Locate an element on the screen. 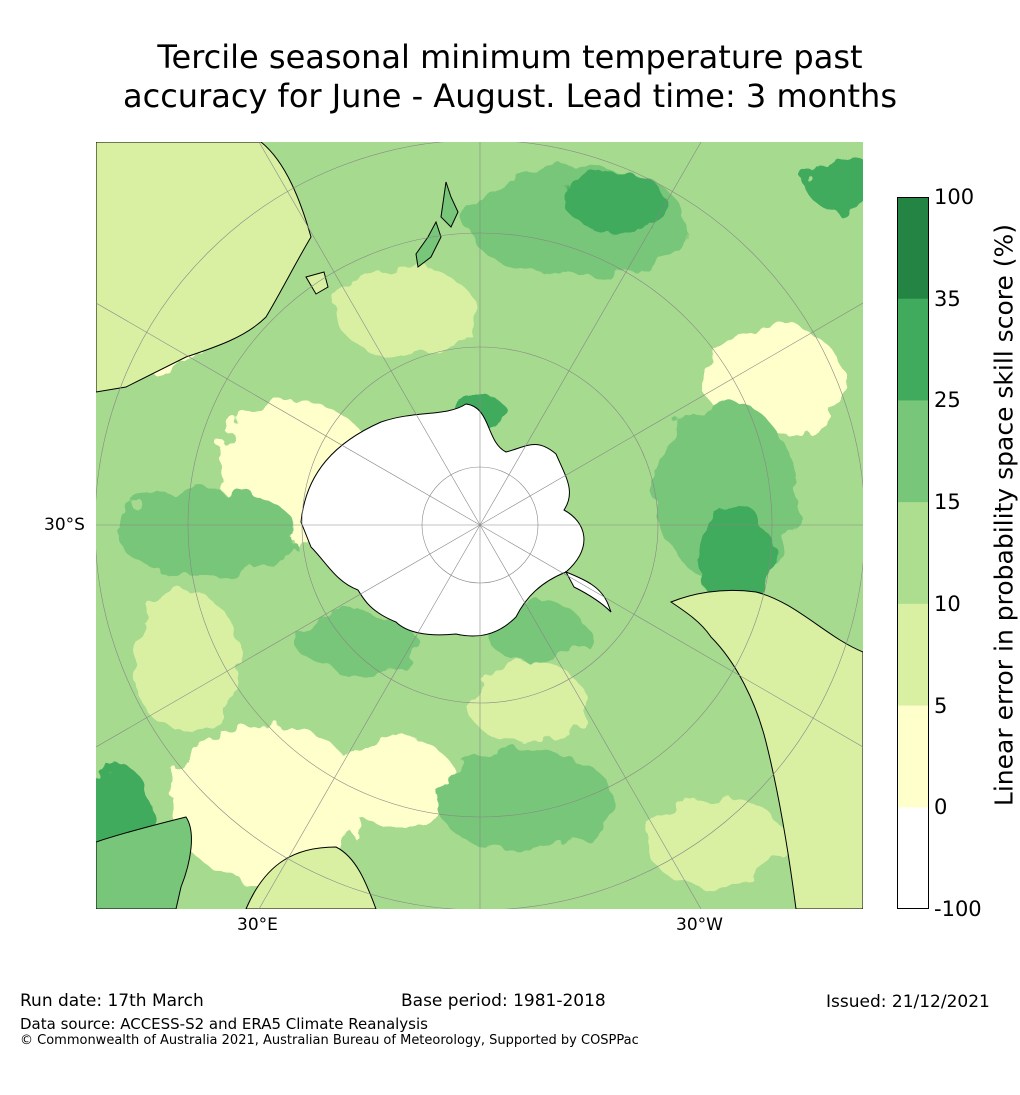 Image resolution: width=1020 pixels, height=1095 pixels. australia-coast is located at coordinates (204, 267).